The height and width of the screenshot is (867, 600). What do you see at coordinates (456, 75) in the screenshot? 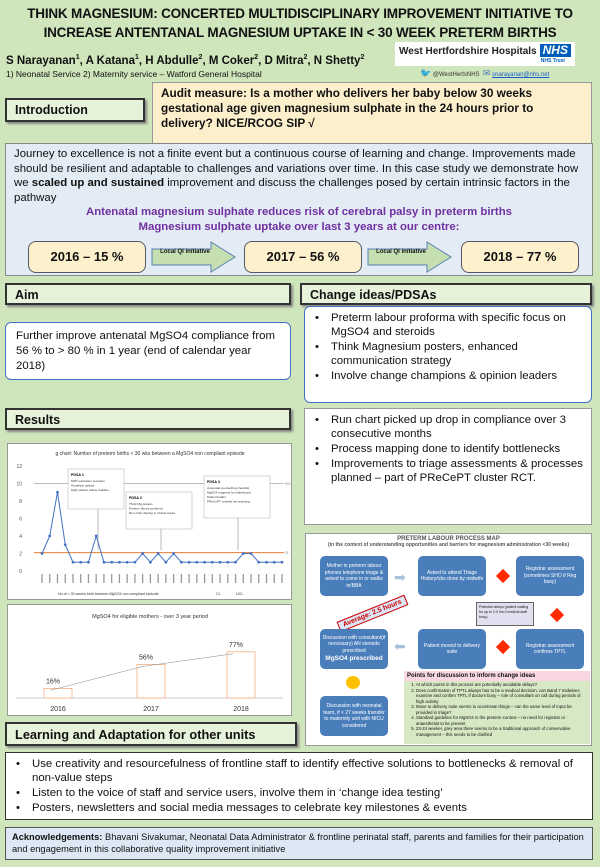
I see `twitter-handle: @WestHertsNHS` at bounding box center [456, 75].